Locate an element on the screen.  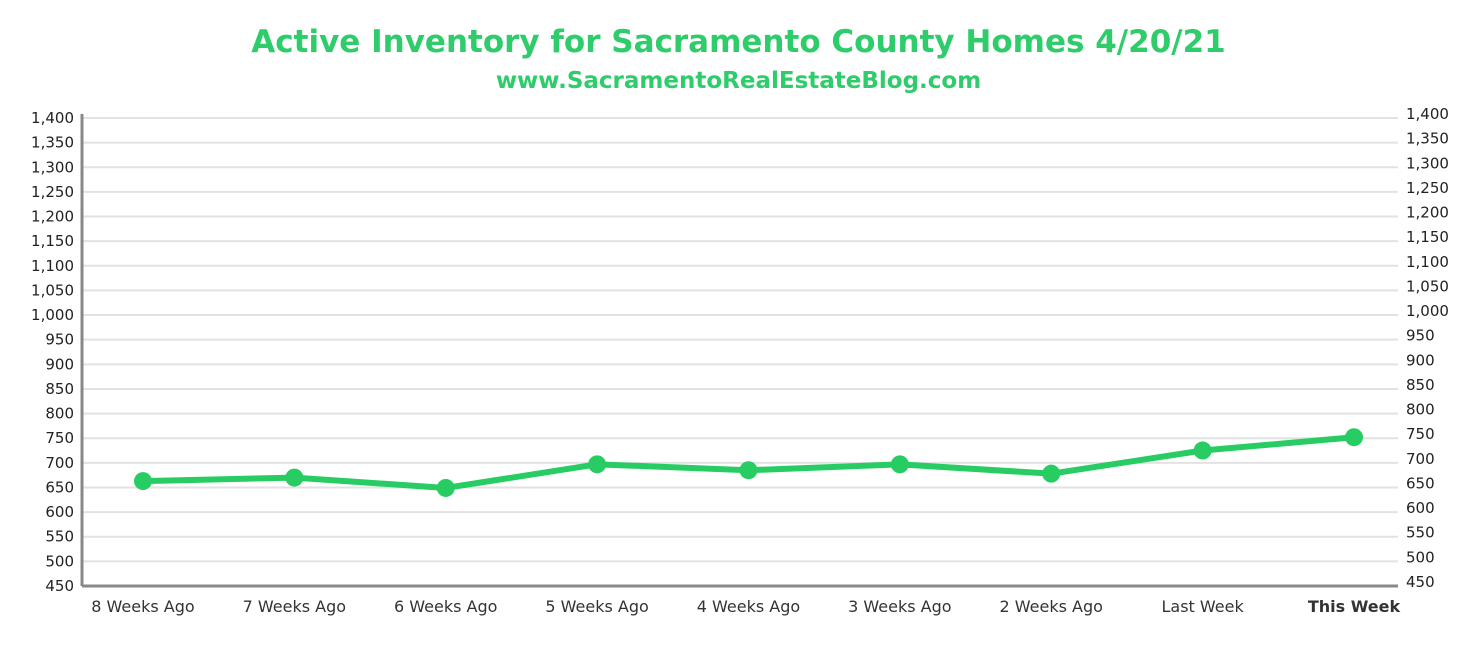
y-tick-right: 650 is located at coordinates (1420, 483).